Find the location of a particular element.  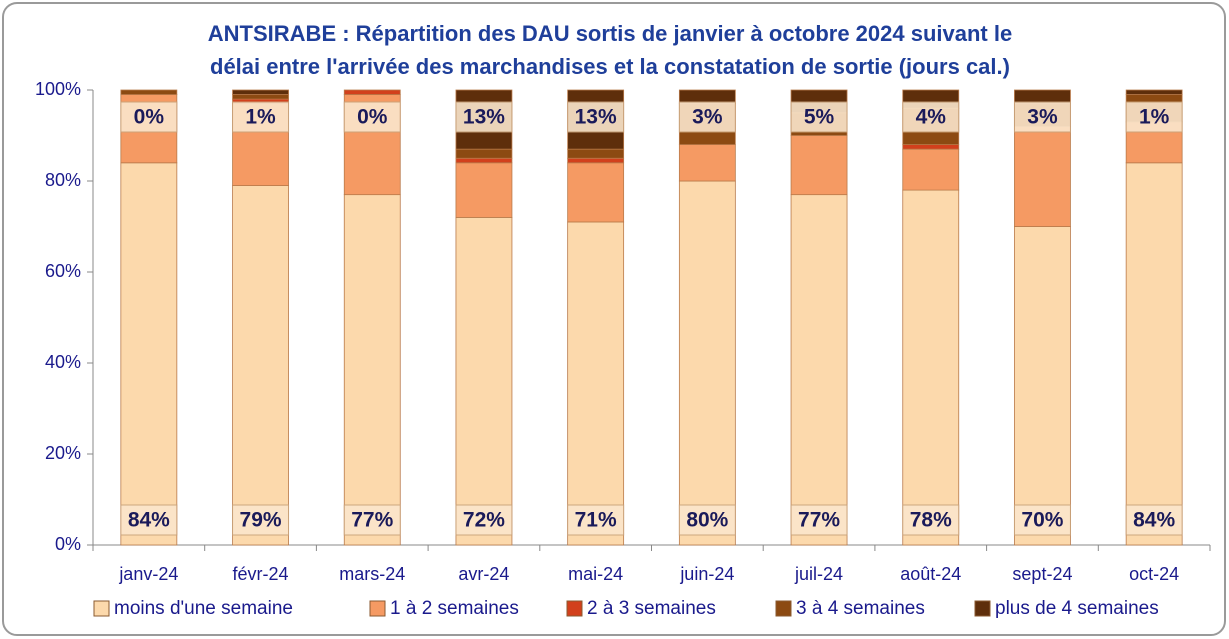

value-label: 79% is located at coordinates (261, 520).